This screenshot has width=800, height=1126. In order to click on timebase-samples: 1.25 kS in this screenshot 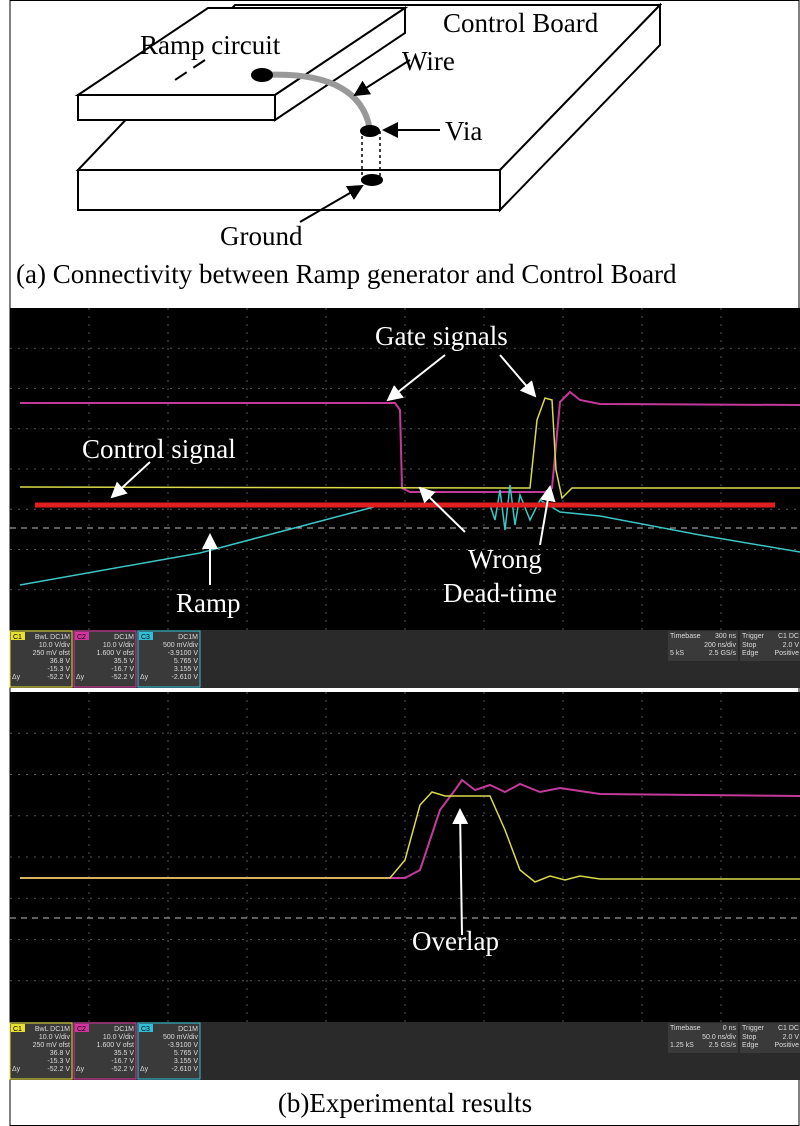, I will do `click(682, 1045)`.